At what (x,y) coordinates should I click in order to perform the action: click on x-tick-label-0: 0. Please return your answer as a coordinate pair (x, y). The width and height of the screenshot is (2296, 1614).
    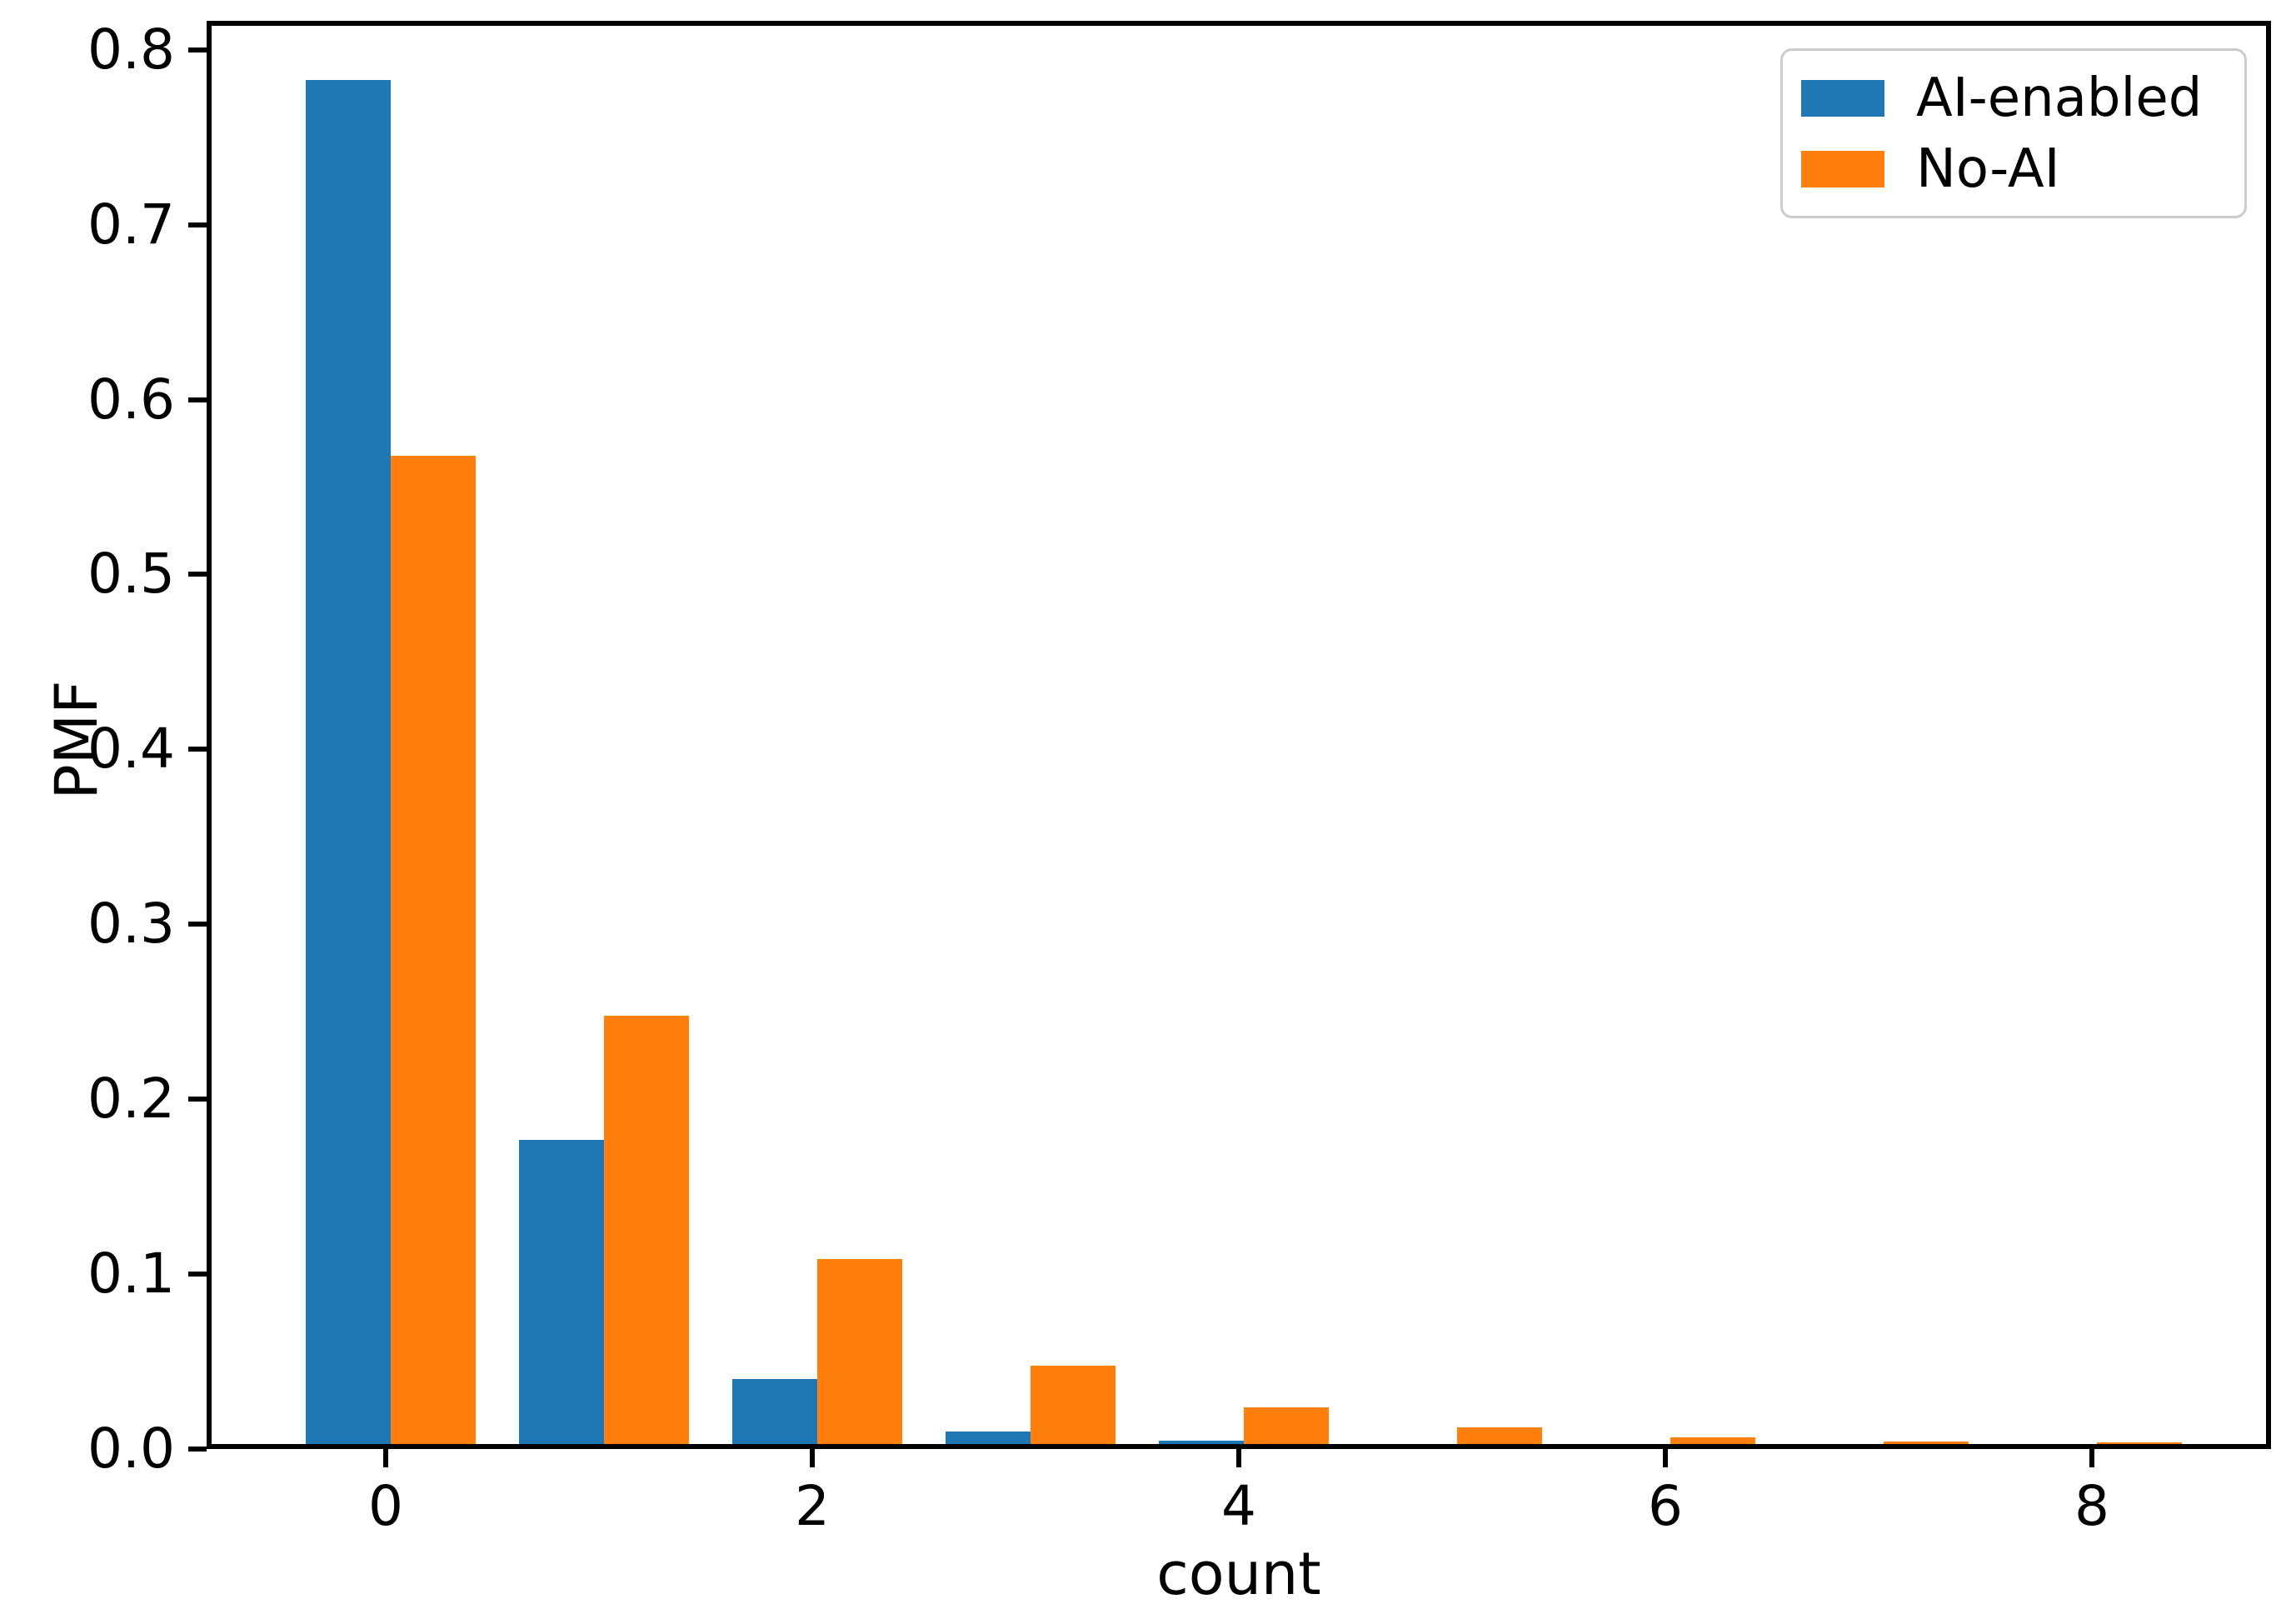
    Looking at the image, I should click on (385, 1506).